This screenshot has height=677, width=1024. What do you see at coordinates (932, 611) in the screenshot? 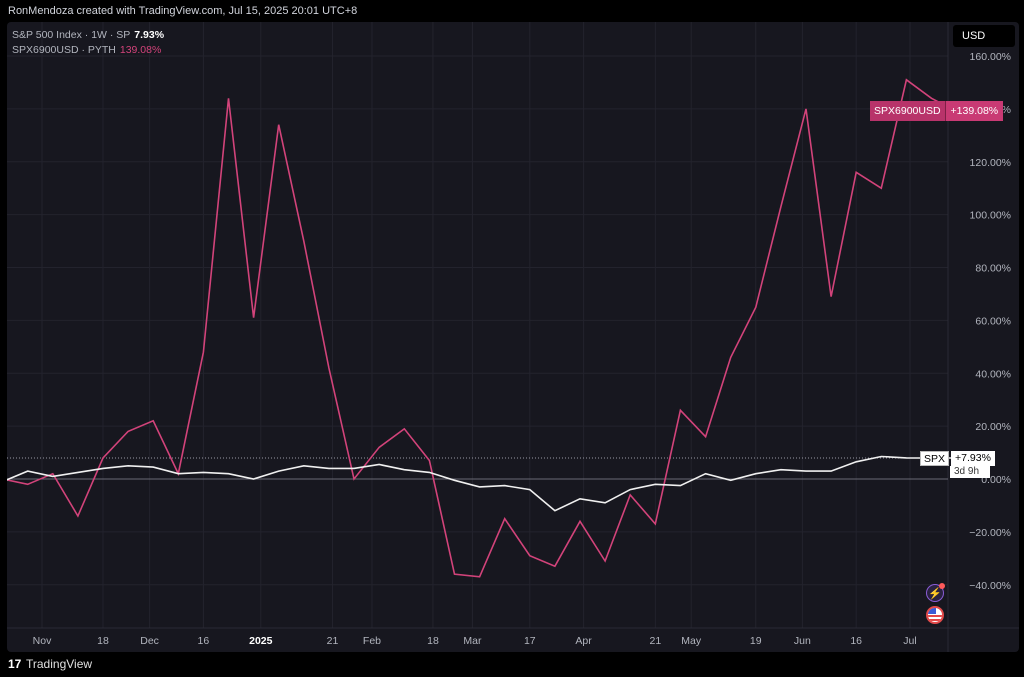
I see `flag-canton` at bounding box center [932, 611].